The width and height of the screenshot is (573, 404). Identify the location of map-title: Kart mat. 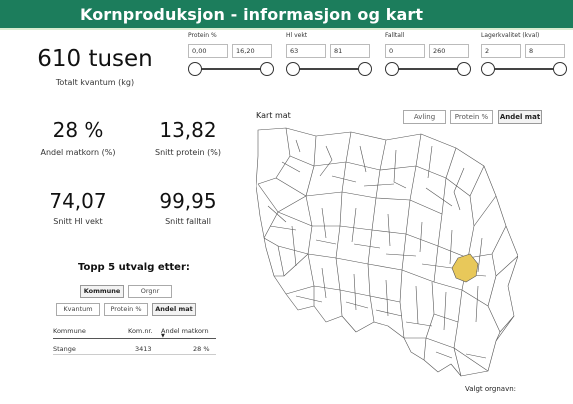
(273, 115).